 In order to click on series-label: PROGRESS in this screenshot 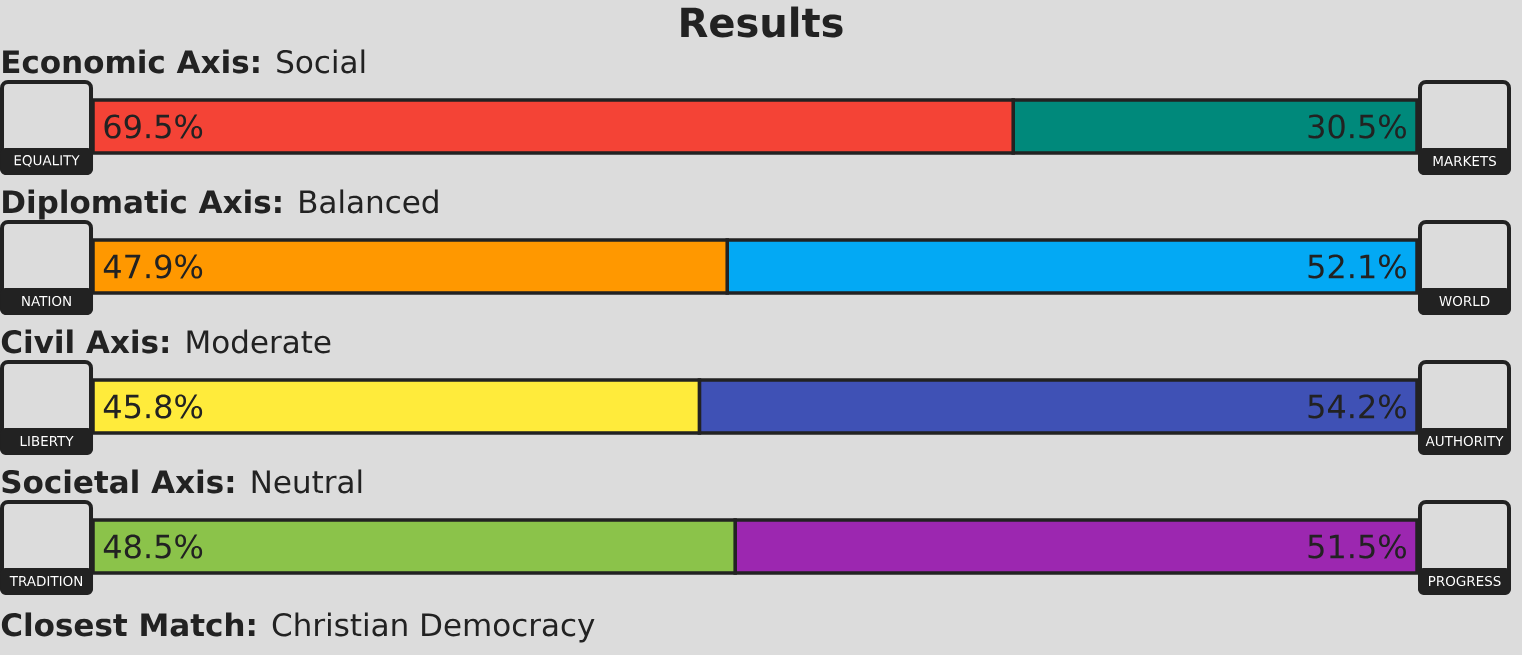, I will do `click(1465, 581)`.